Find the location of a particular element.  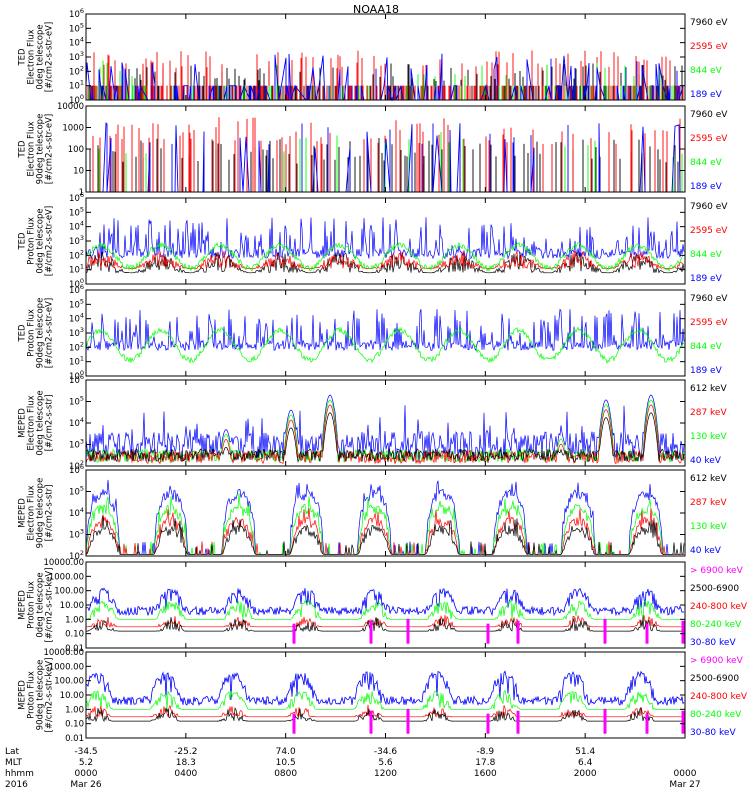

axis-value: -34.6 is located at coordinates (386, 752).